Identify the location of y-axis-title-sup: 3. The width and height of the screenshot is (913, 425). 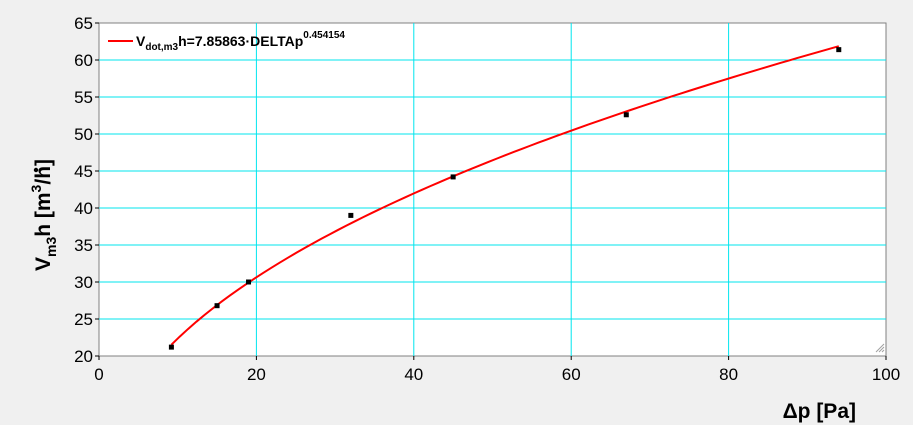
(36, 188).